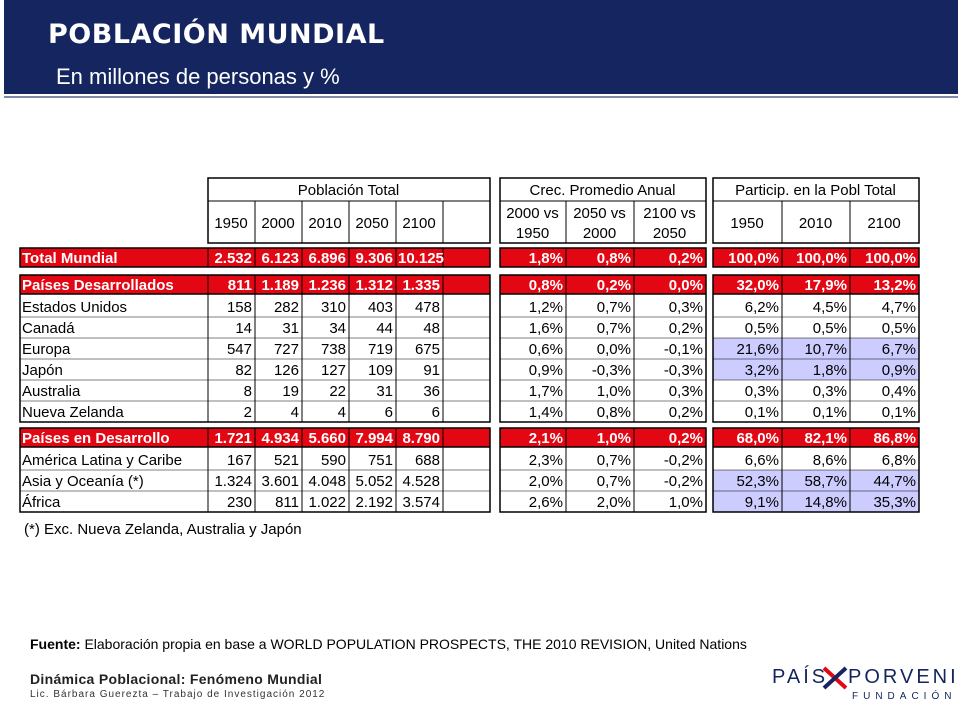  What do you see at coordinates (348, 190) in the screenshot?
I see `group-header: Población Total` at bounding box center [348, 190].